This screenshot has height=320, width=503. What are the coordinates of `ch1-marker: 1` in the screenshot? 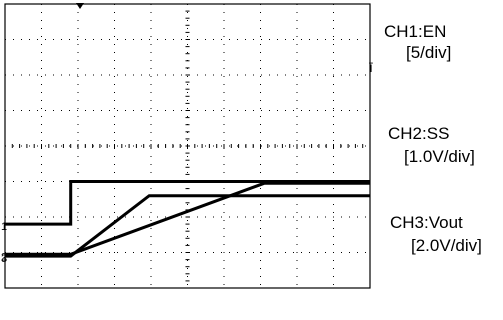 It's located at (4, 227).